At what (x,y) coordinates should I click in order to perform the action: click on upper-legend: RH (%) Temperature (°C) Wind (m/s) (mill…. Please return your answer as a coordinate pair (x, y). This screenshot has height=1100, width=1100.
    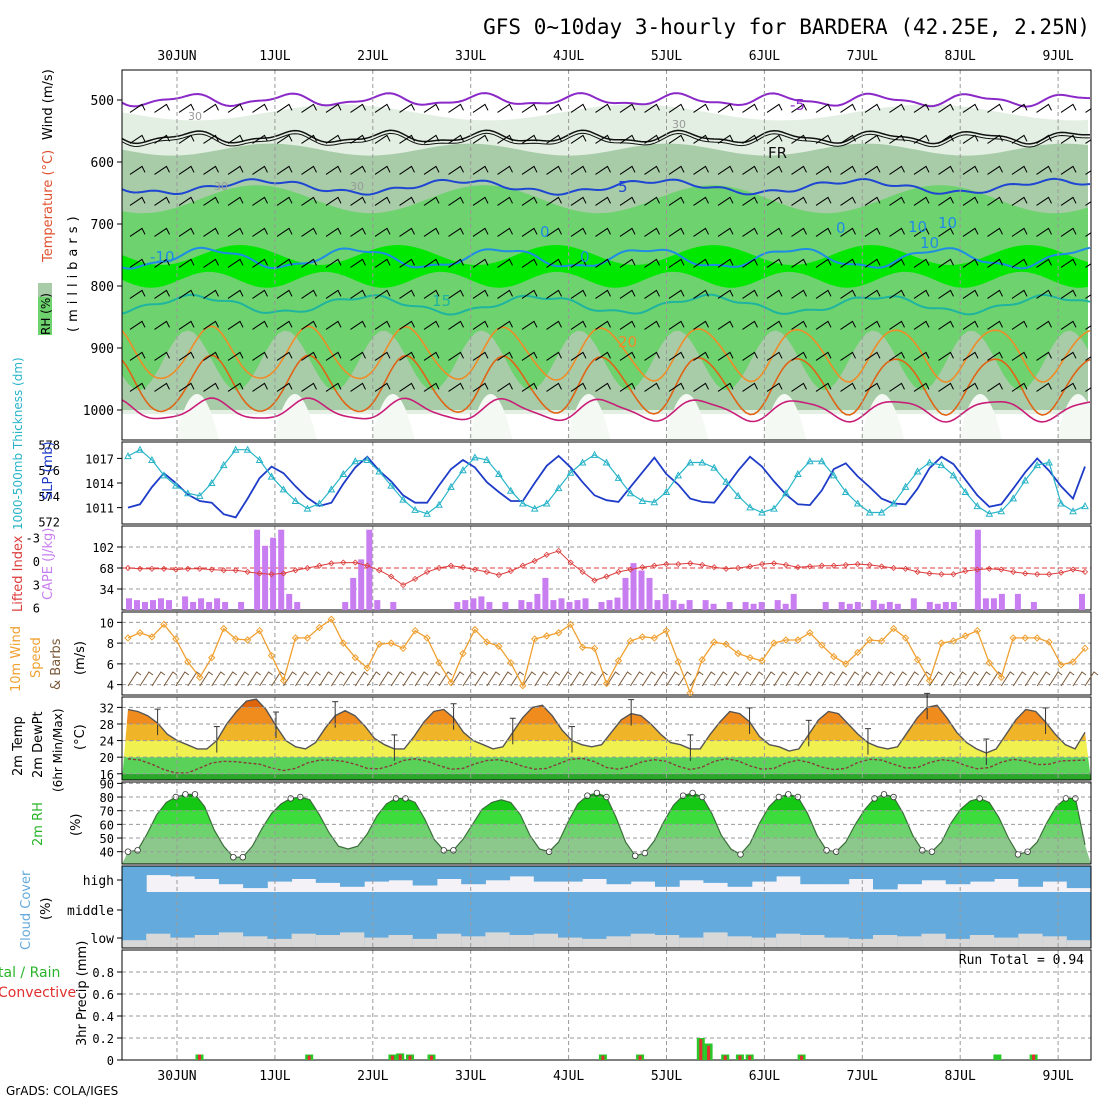
    Looking at the image, I should click on (59, 202).